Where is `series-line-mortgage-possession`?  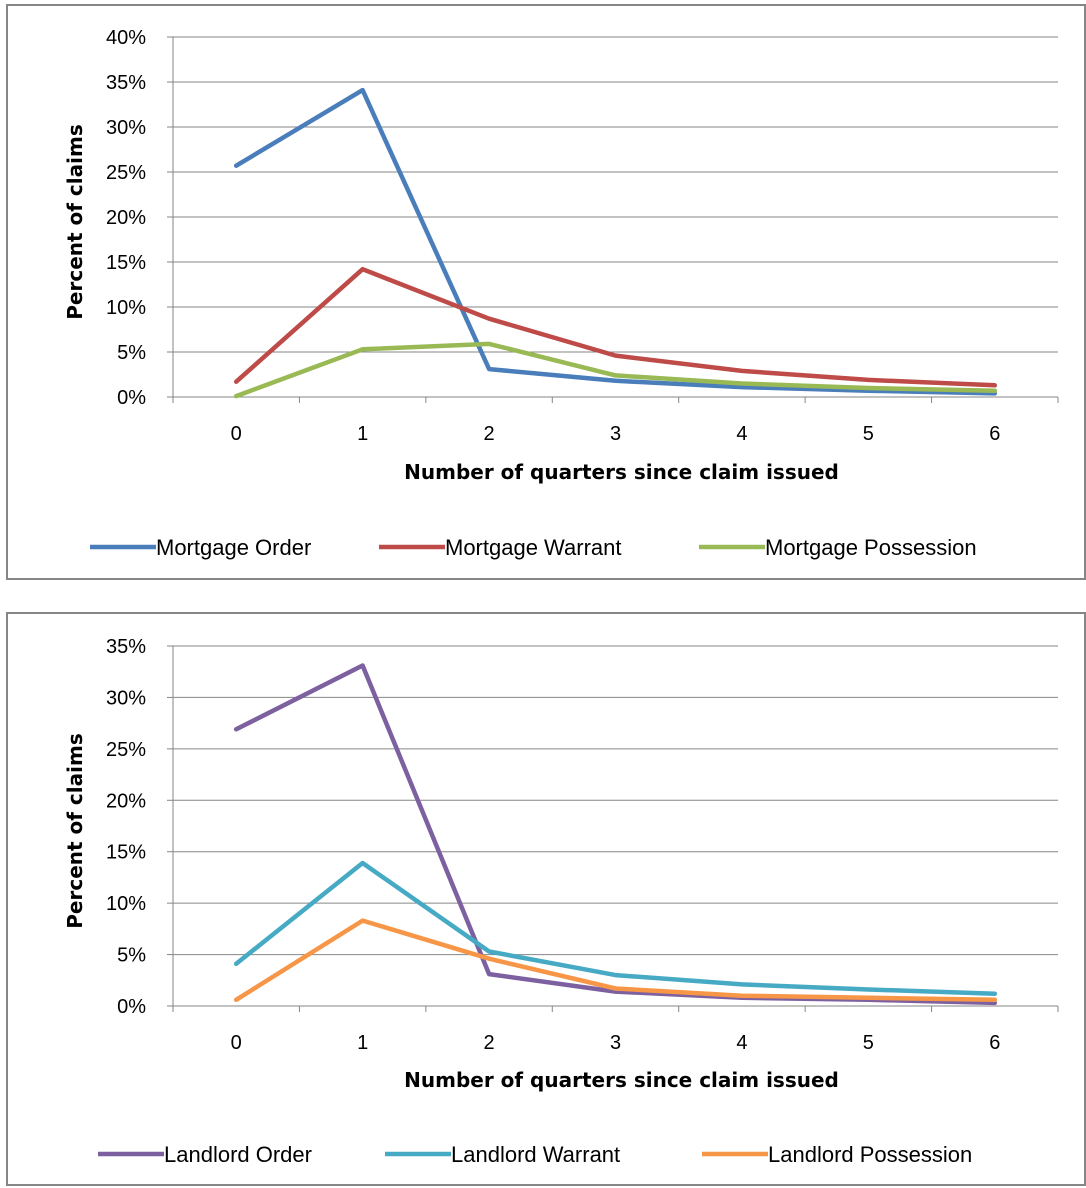
series-line-mortgage-possession is located at coordinates (615, 370).